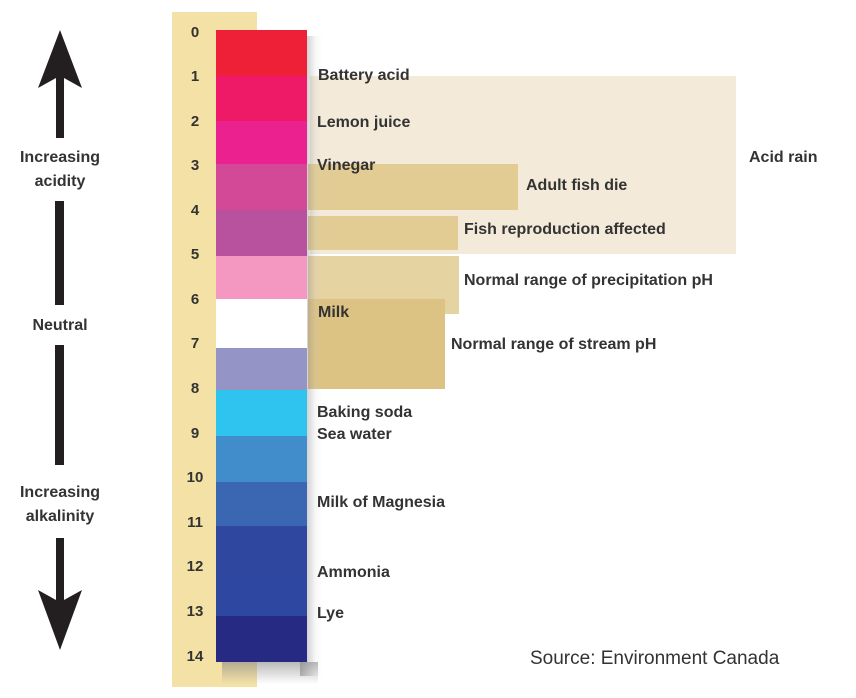  I want to click on range-label-fish-reproduction: Fish reproduction affected, so click(565, 229).